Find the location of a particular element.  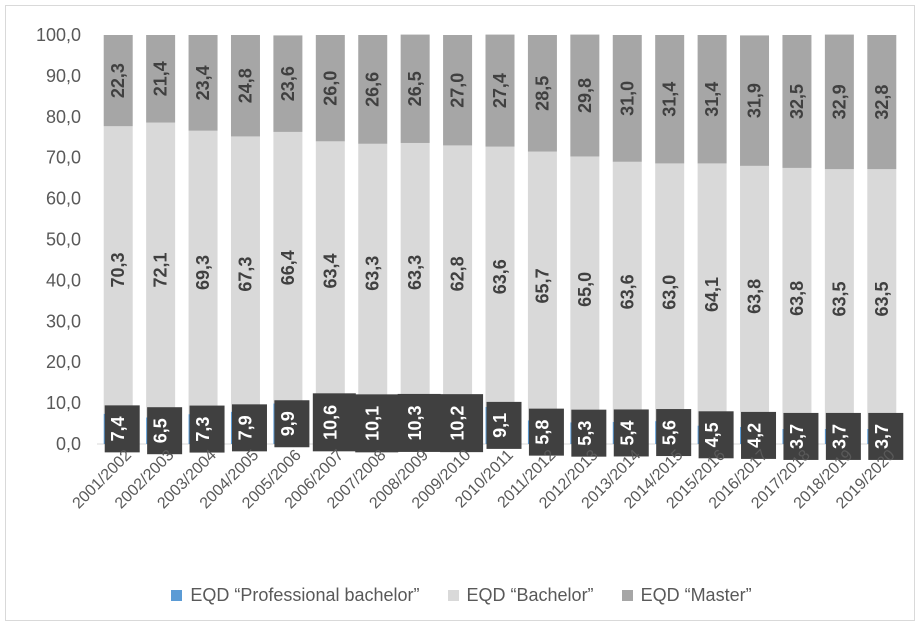

data-label-master: 27,0 is located at coordinates (458, 90).